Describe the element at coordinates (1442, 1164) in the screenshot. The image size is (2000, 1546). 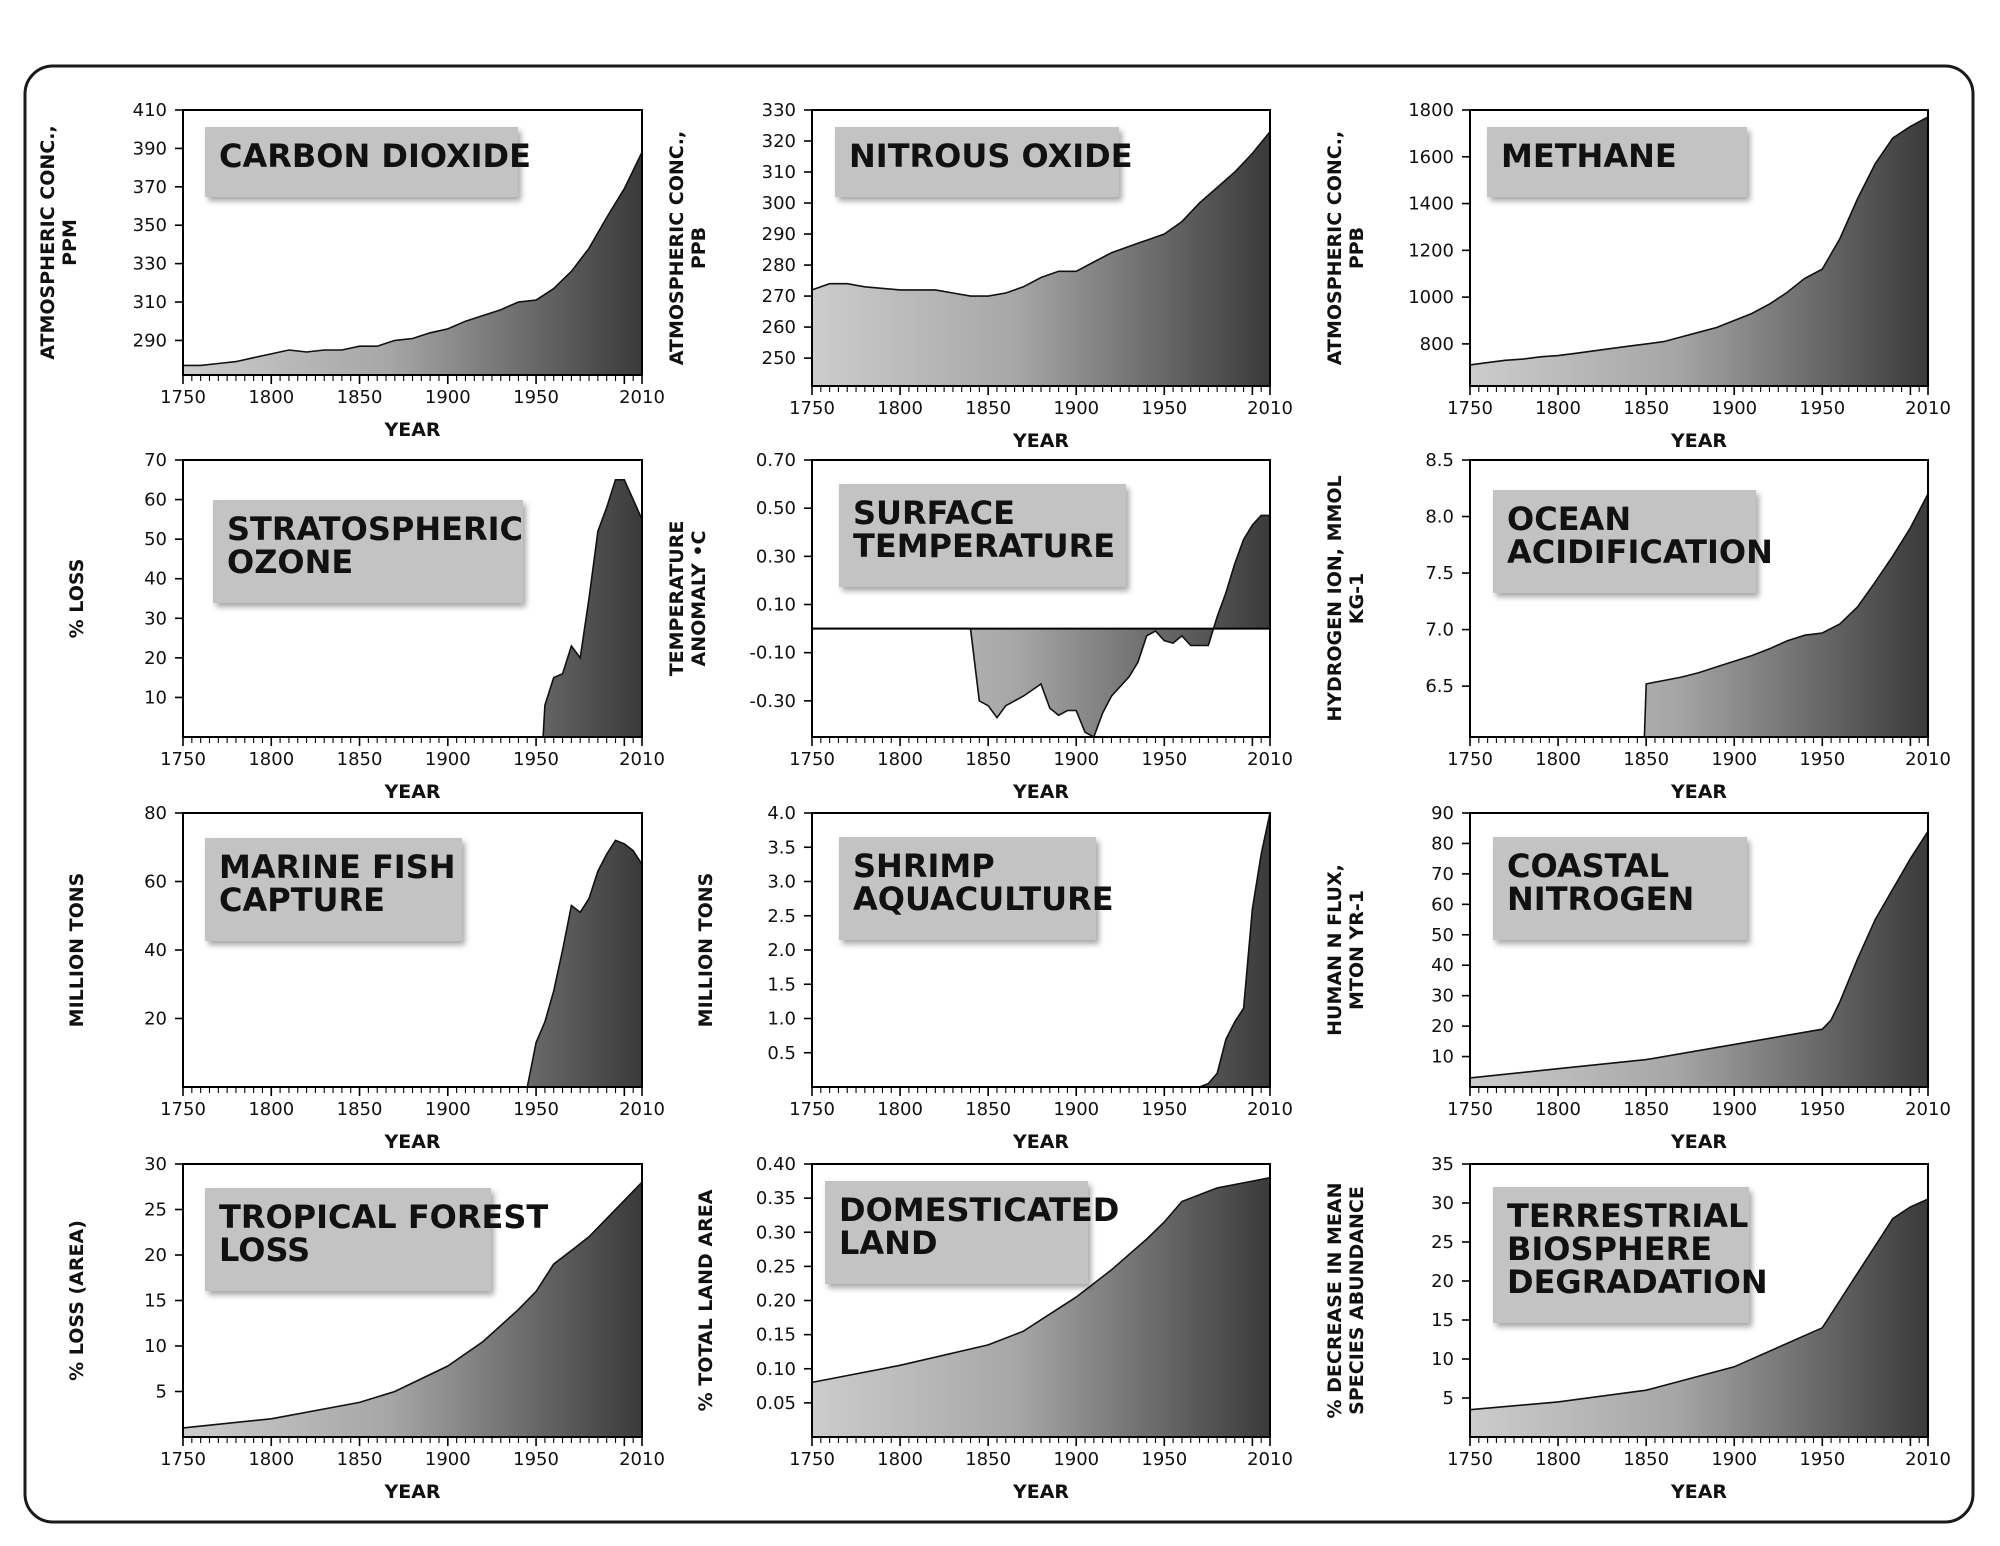
I see `y-tick-label: 35` at that location.